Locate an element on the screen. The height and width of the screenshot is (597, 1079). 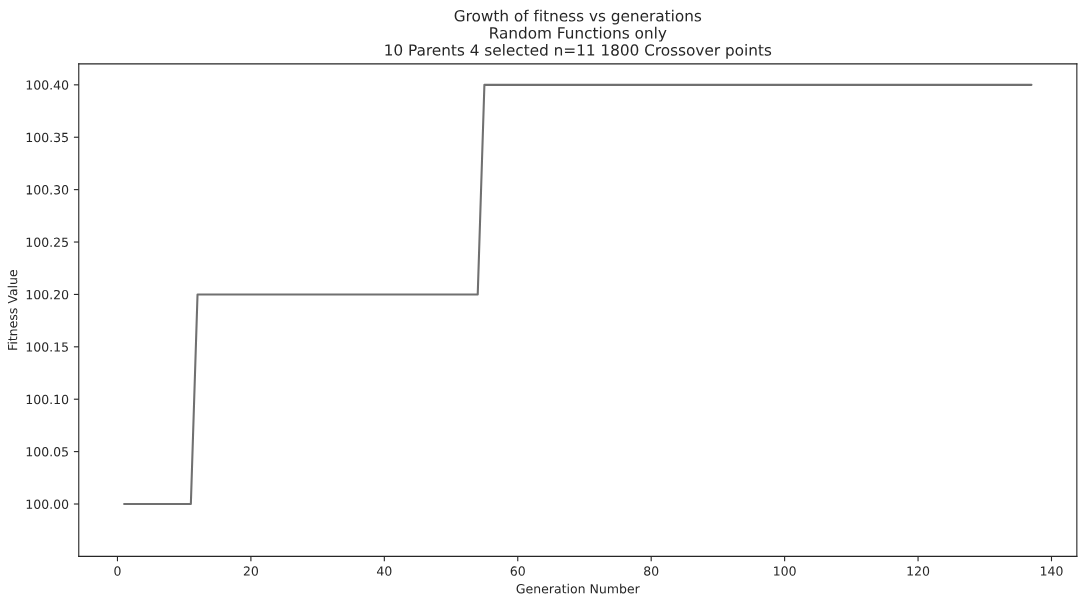
y-tick-label: 100.40 is located at coordinates (47, 85).